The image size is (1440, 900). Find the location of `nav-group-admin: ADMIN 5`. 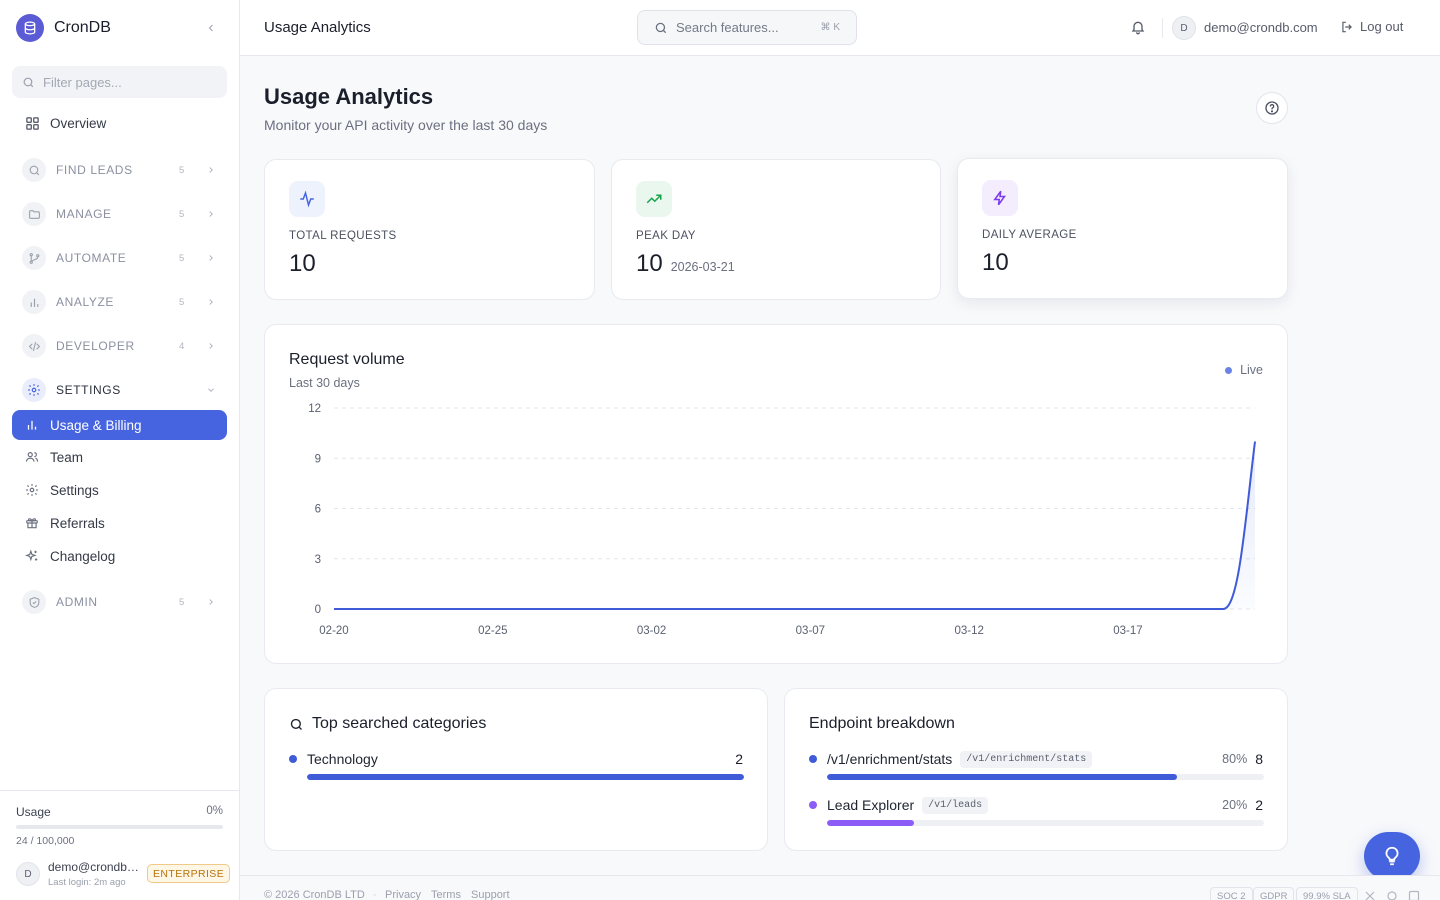

nav-group-admin: ADMIN 5 is located at coordinates (119, 602).